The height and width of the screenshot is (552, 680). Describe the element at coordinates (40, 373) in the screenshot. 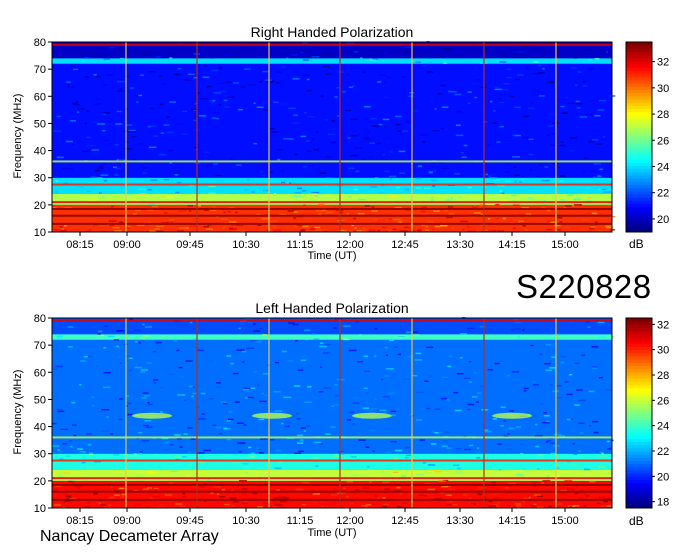

I see `y-tick-label: 60` at that location.